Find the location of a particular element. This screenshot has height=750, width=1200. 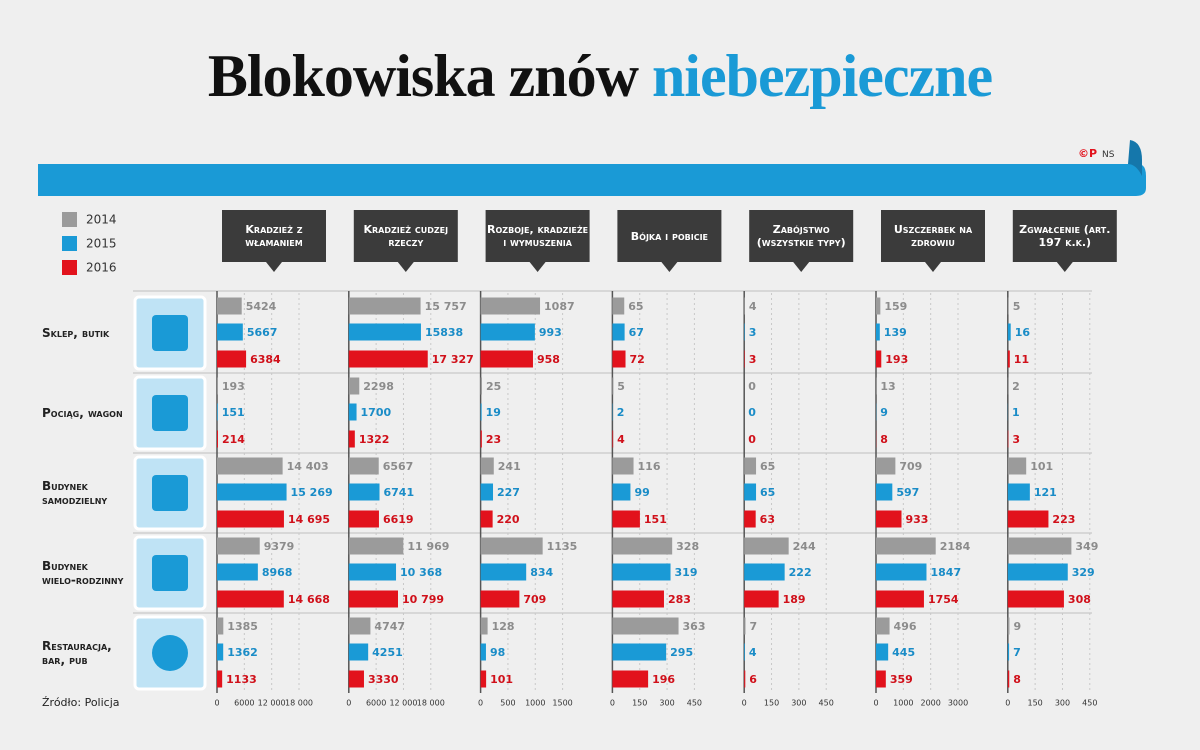

value-label: 14 668 is located at coordinates (309, 599).